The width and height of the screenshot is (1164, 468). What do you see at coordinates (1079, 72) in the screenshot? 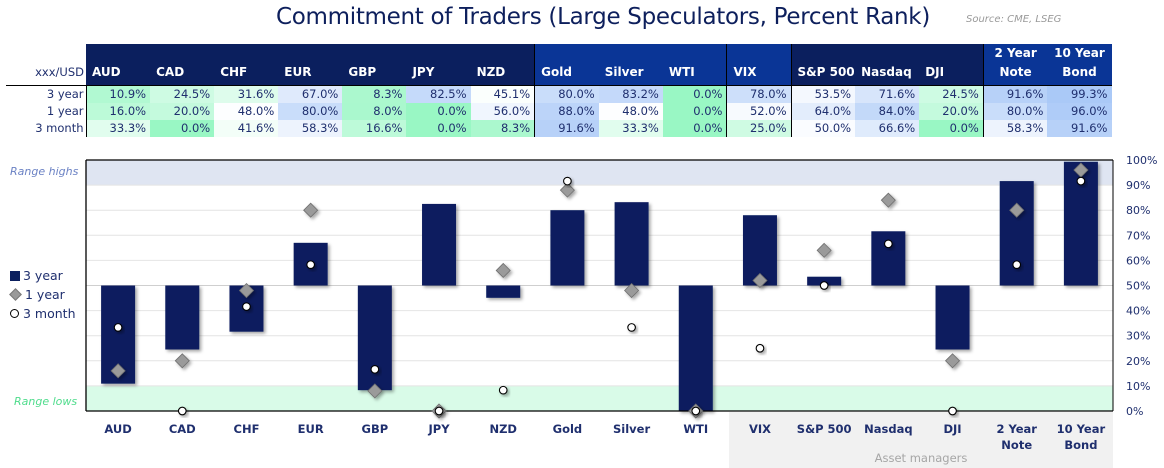
I see `column-header-line: Bond` at bounding box center [1079, 72].